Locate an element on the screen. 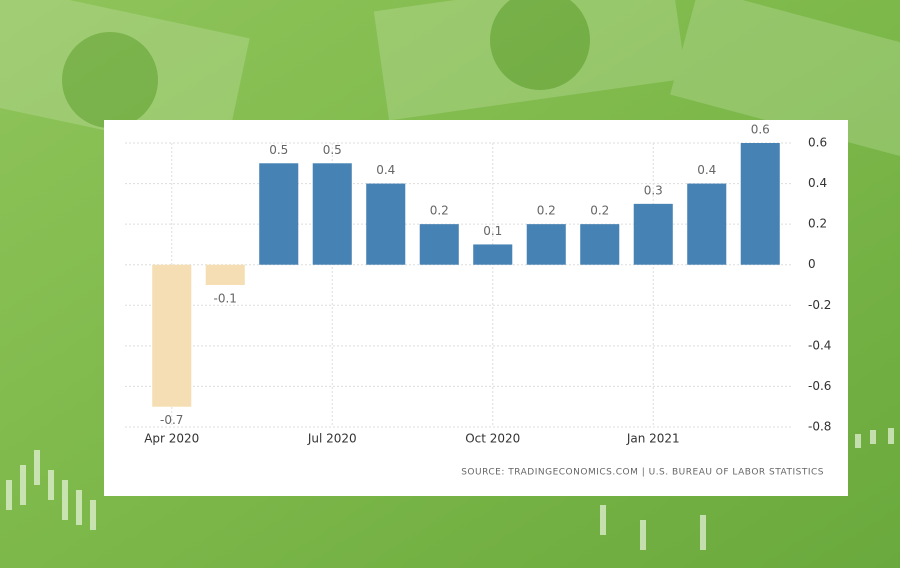 Image resolution: width=900 pixels, height=572 pixels. y-tick-label: 0.4 is located at coordinates (817, 183).